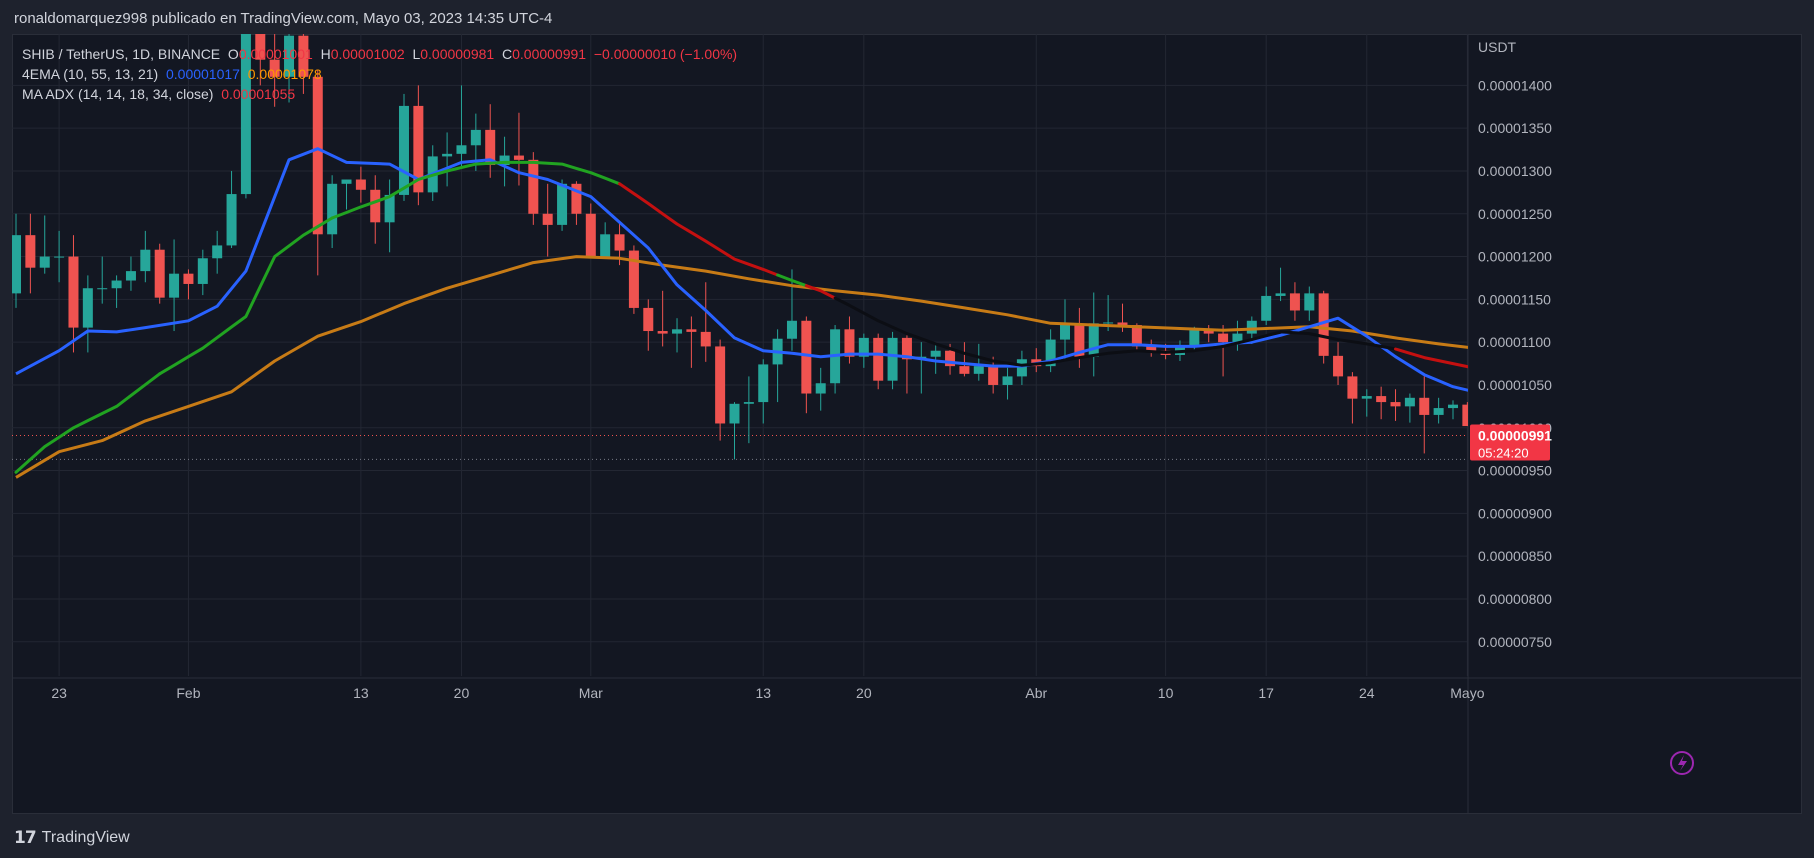 The height and width of the screenshot is (858, 1814). I want to click on legend-symbol: SHIB / TetherUS, 1D, BINANCE, so click(121, 54).